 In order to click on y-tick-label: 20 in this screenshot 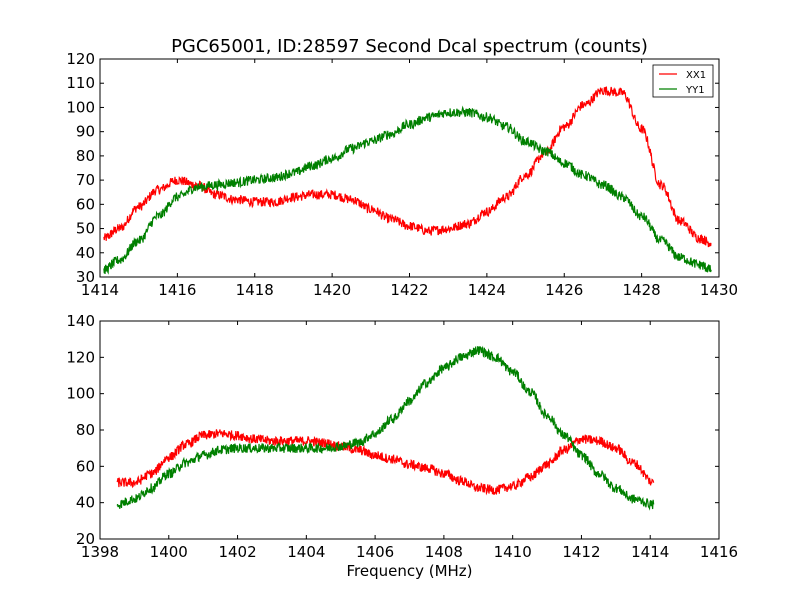, I will do `click(85, 539)`.